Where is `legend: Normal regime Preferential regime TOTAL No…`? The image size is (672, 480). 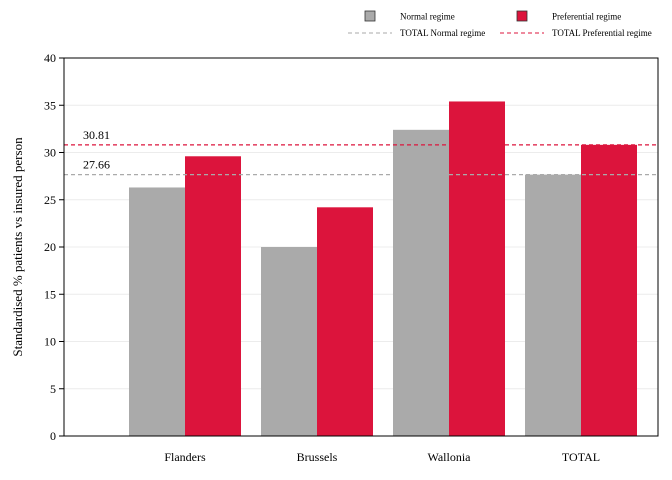 legend: Normal regime Preferential regime TOTAL No… is located at coordinates (500, 24).